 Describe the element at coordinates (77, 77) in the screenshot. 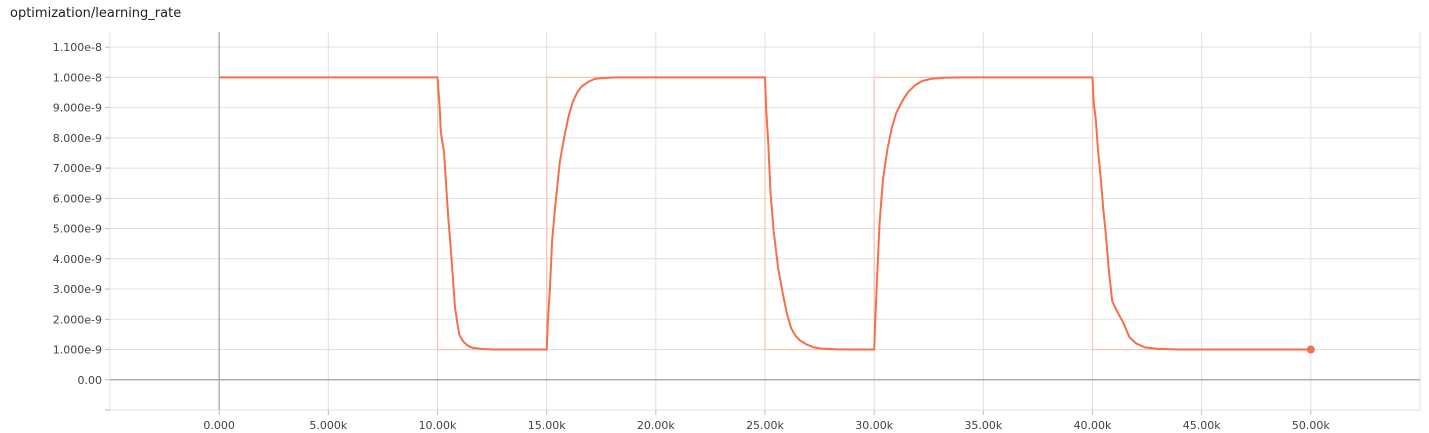

I see `y-tick-label: 1.000e-8` at that location.